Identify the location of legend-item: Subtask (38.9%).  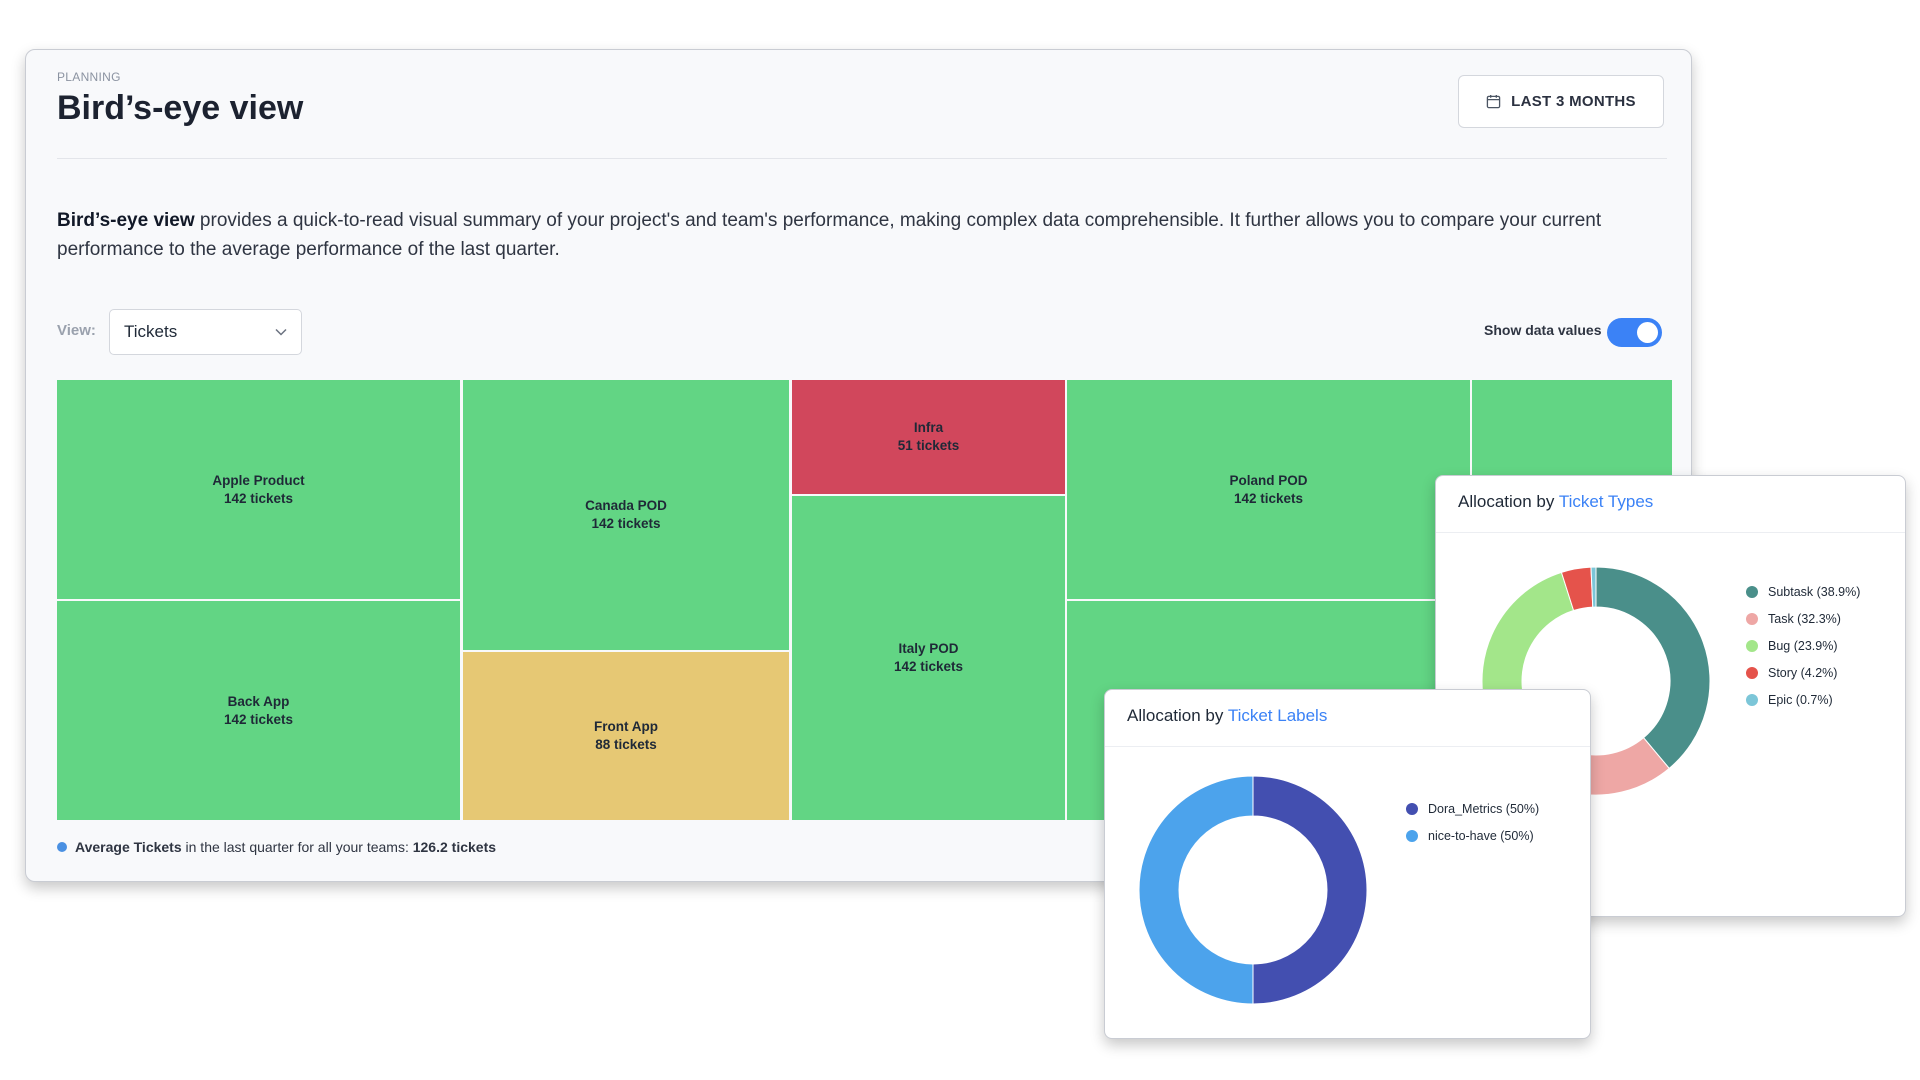
(1803, 591).